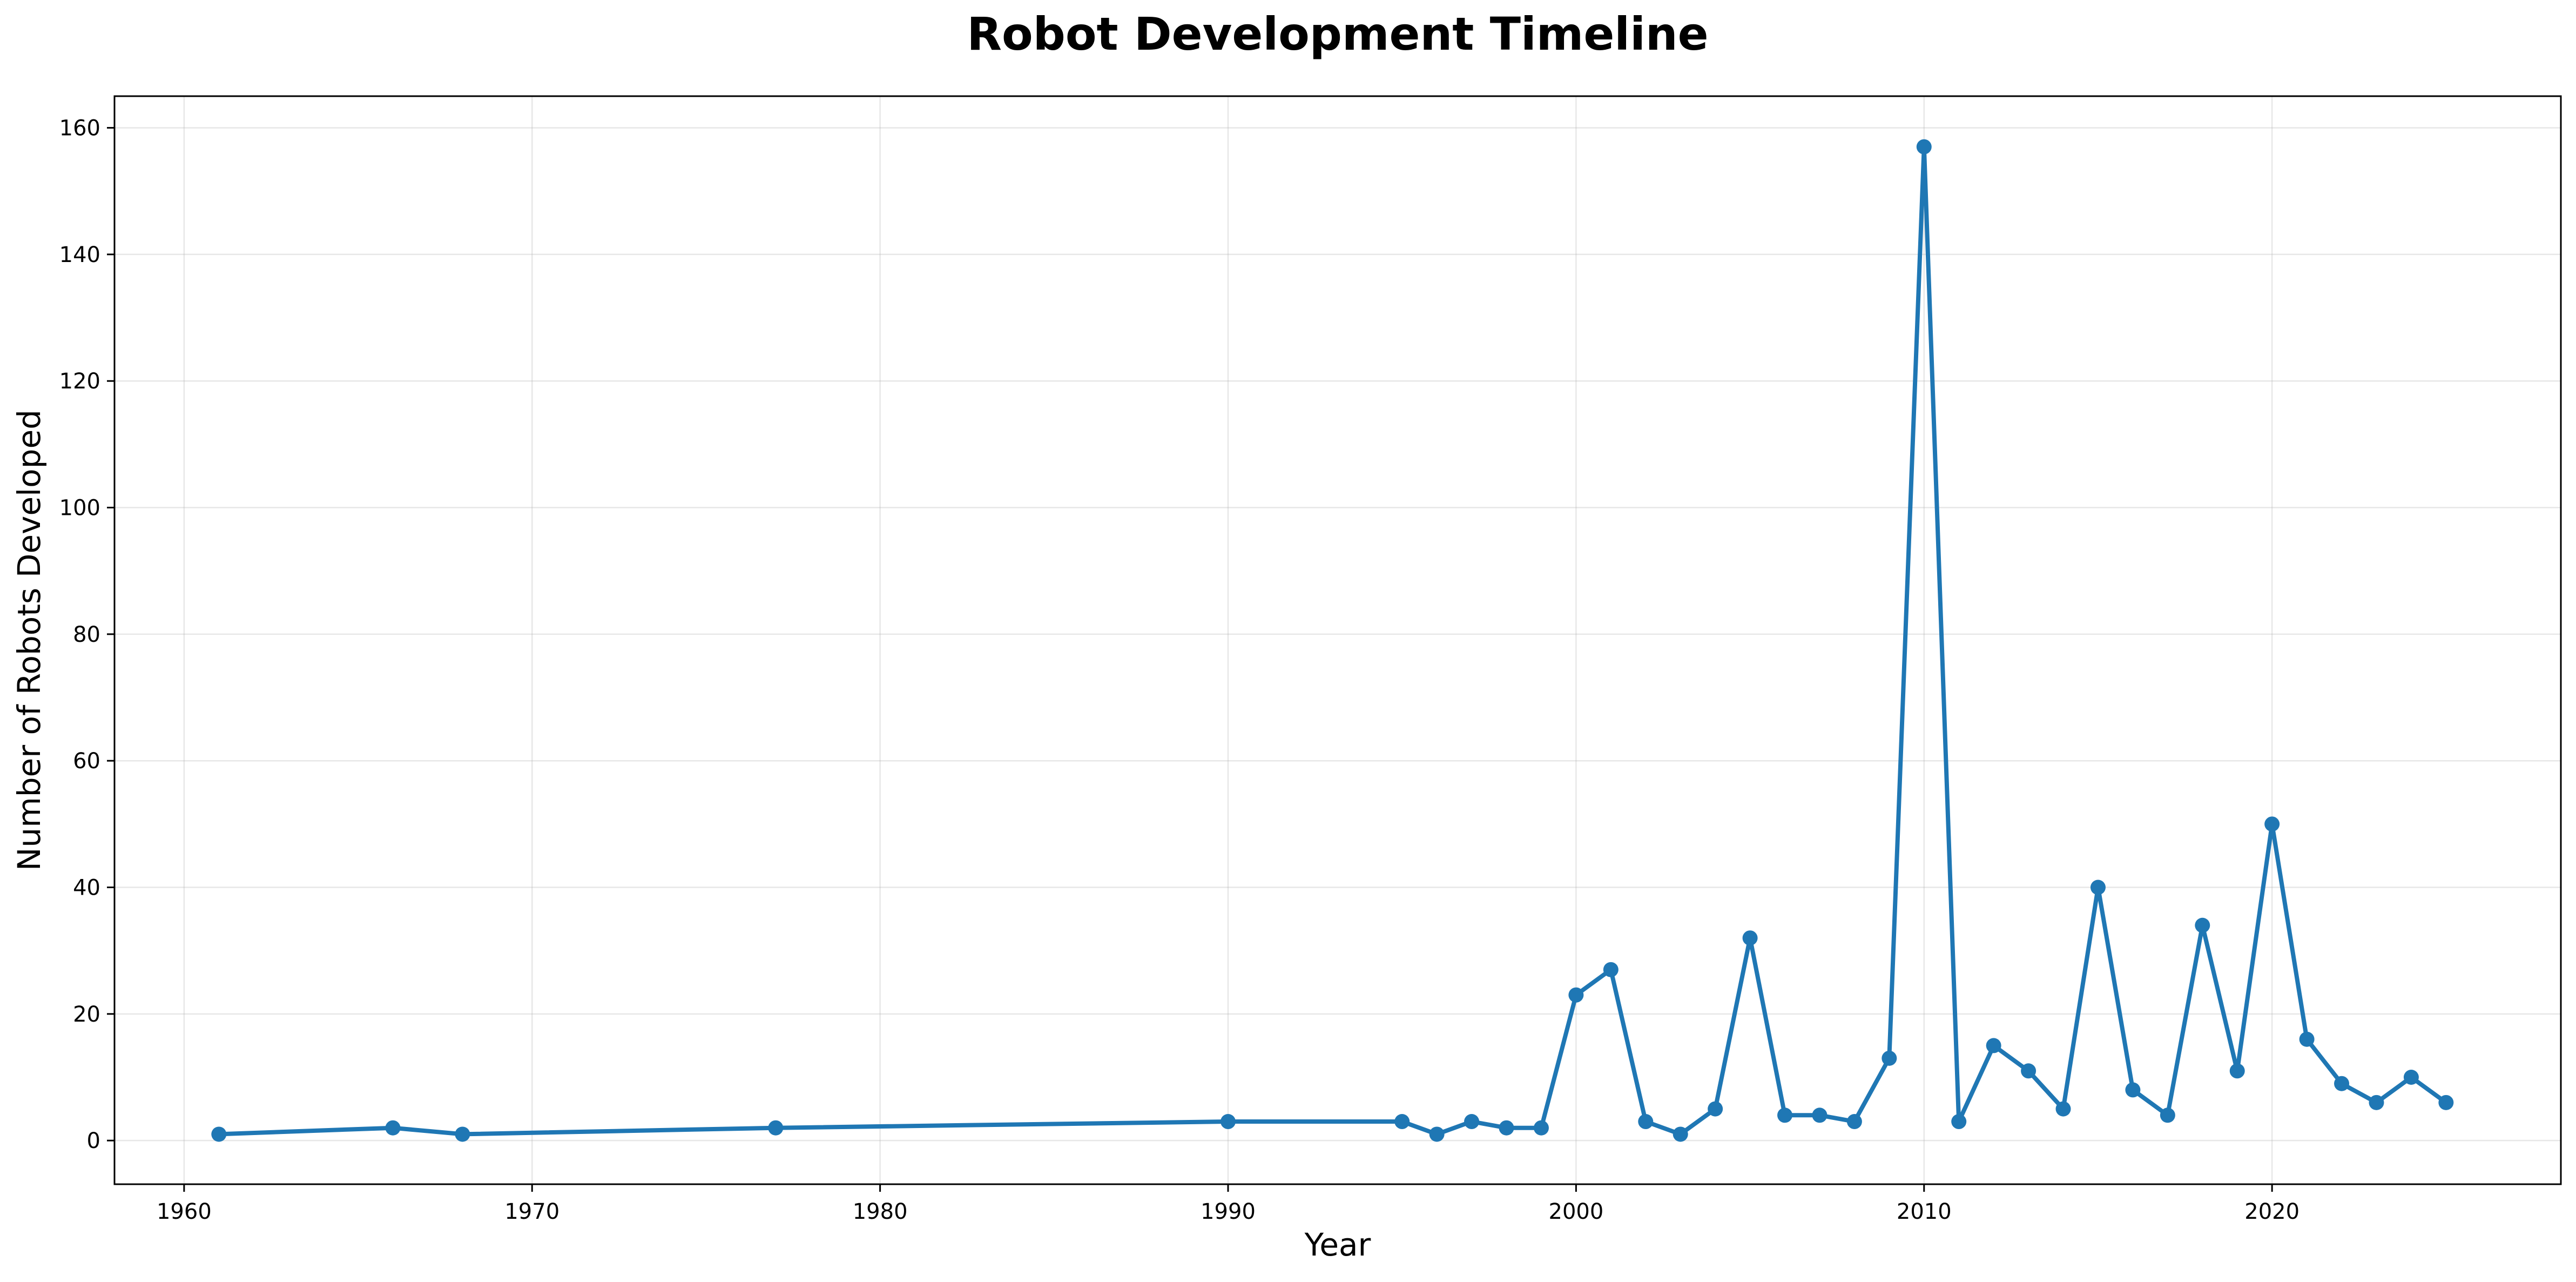 The width and height of the screenshot is (2576, 1282). What do you see at coordinates (1576, 1211) in the screenshot?
I see `x-tick-label: 2000` at bounding box center [1576, 1211].